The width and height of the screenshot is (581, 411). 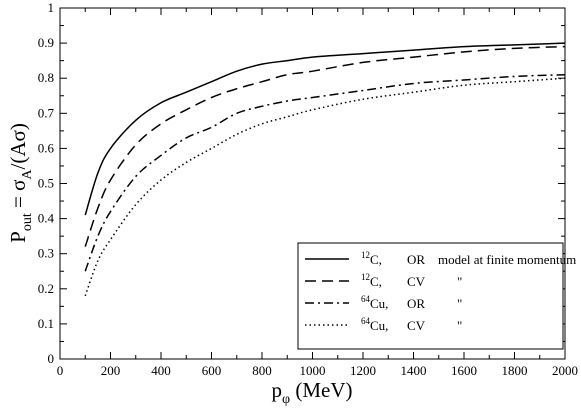 I want to click on x-axis-title-base: p, so click(x=277, y=390).